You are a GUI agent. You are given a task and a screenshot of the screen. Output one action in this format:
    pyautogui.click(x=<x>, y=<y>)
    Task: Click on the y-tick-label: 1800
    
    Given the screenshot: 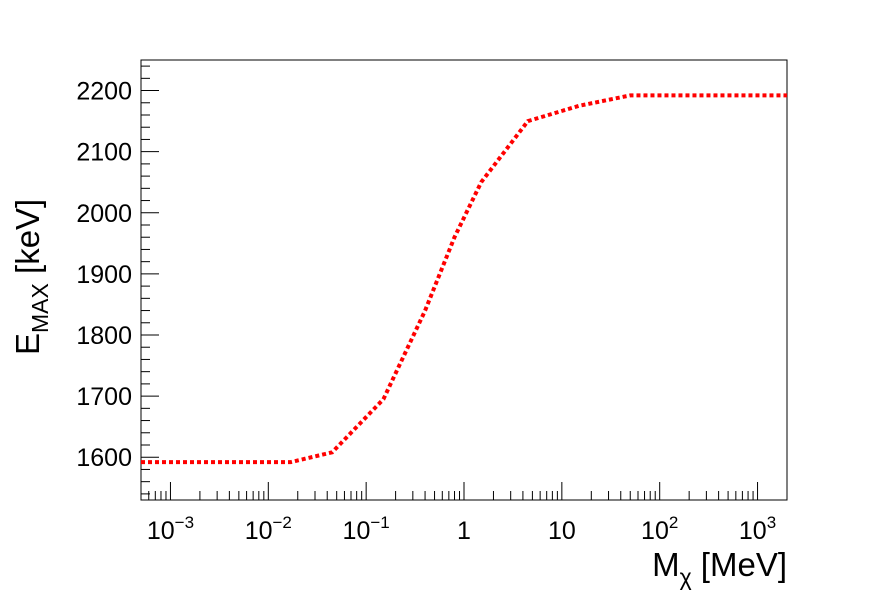 What is the action you would take?
    pyautogui.click(x=104, y=336)
    